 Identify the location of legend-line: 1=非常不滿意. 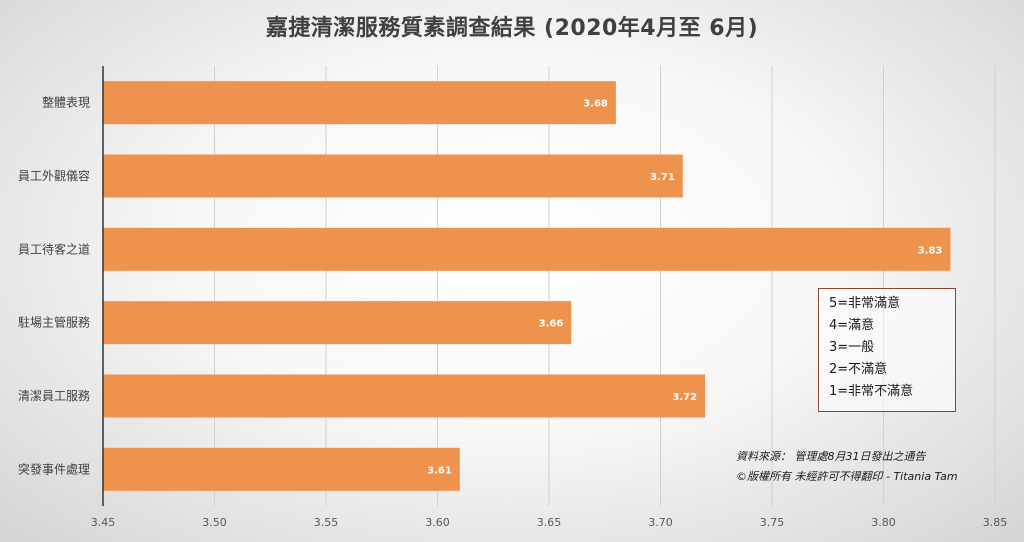
(871, 391).